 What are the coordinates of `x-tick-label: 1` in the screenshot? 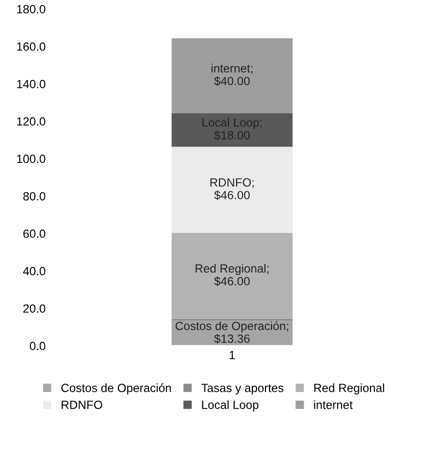 It's located at (232, 355).